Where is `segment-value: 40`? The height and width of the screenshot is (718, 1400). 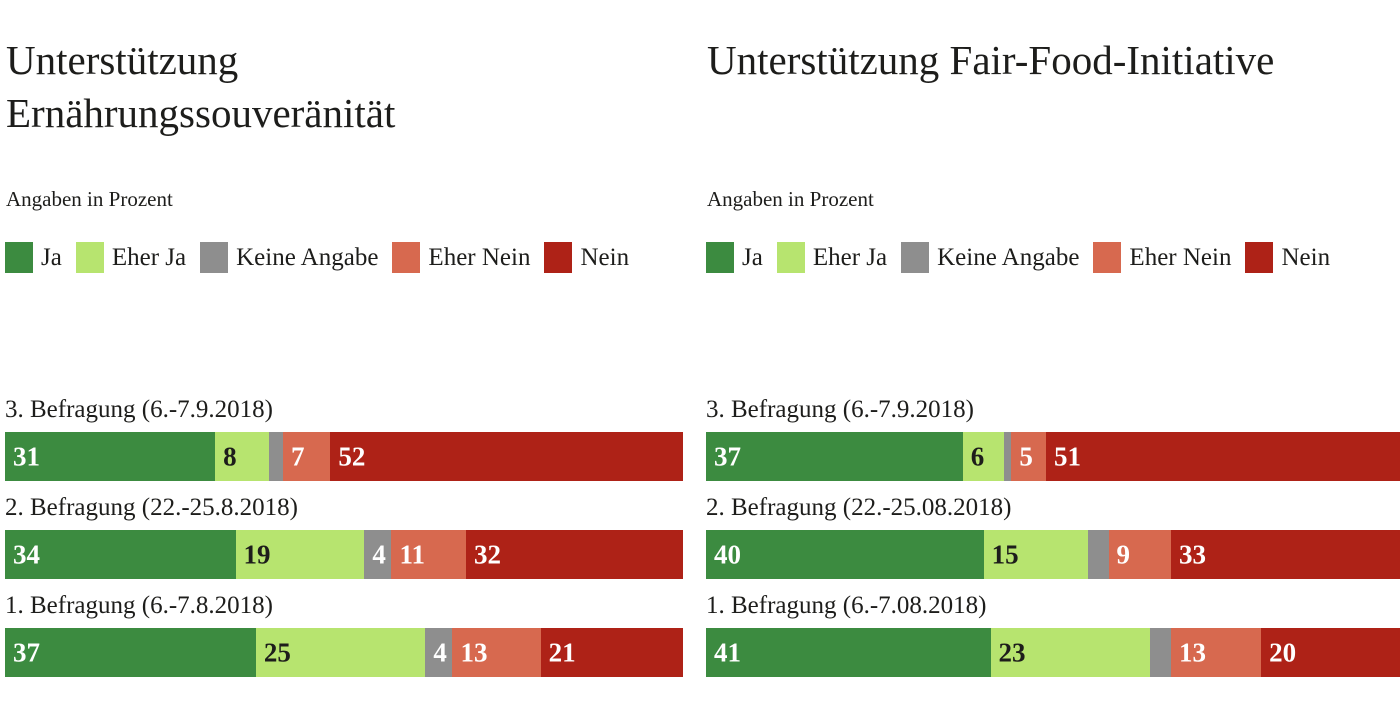
segment-value: 40 is located at coordinates (727, 554).